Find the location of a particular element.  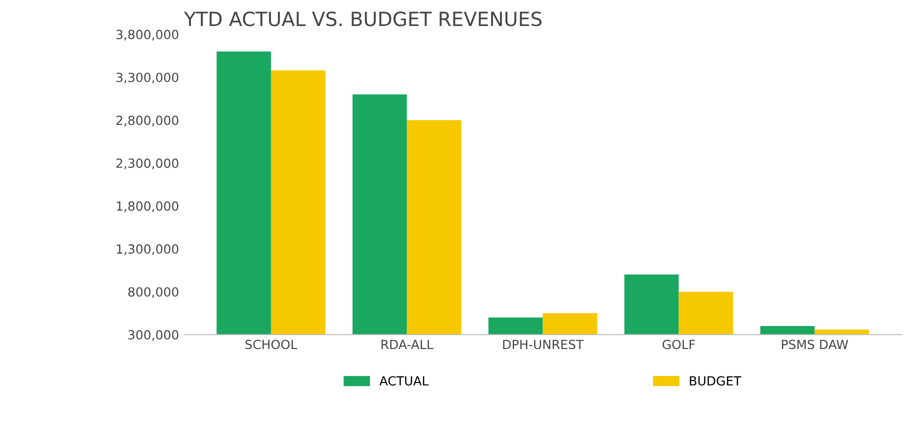

x-tick-label: SCHOOL is located at coordinates (271, 345).